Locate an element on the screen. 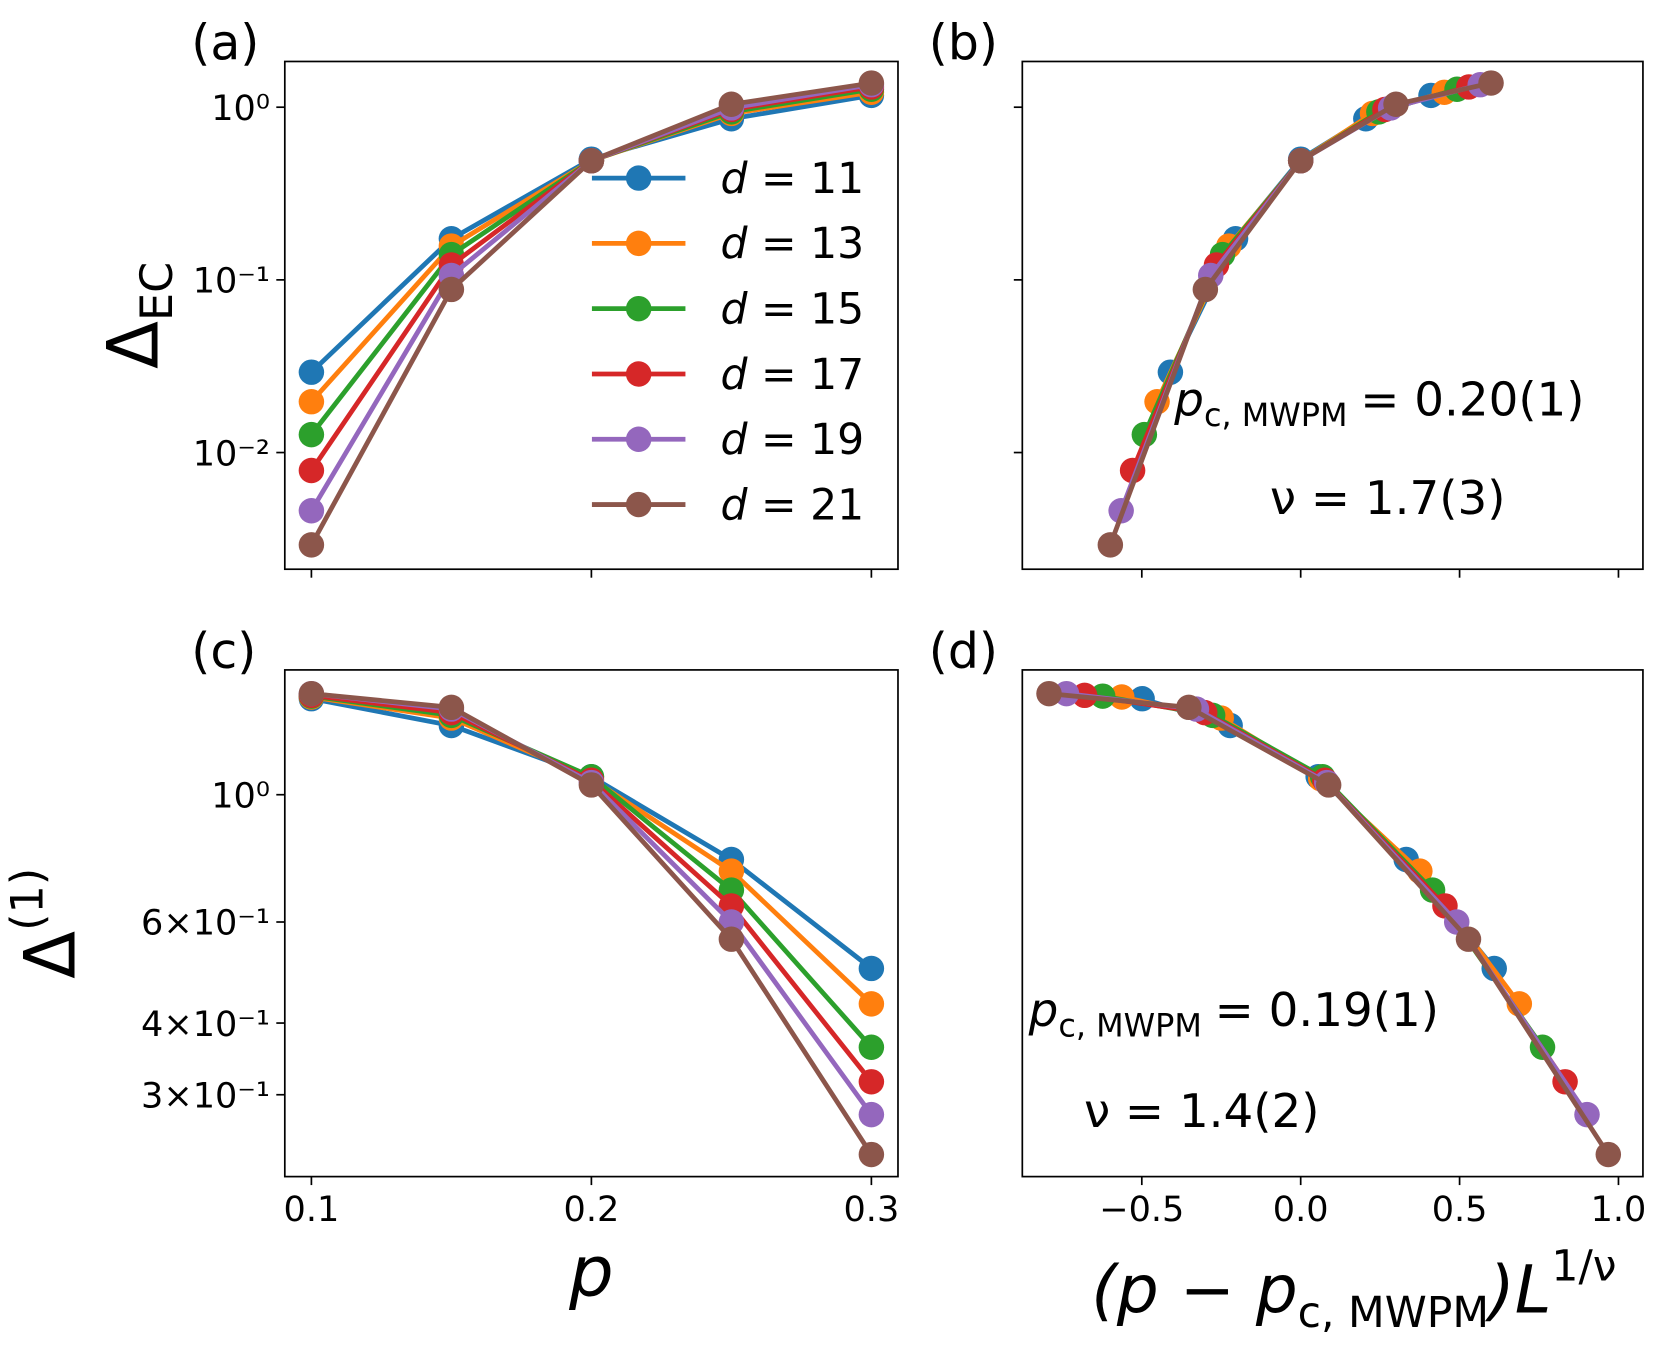 This screenshot has width=1661, height=1346. panel-label: (c) is located at coordinates (223, 651).